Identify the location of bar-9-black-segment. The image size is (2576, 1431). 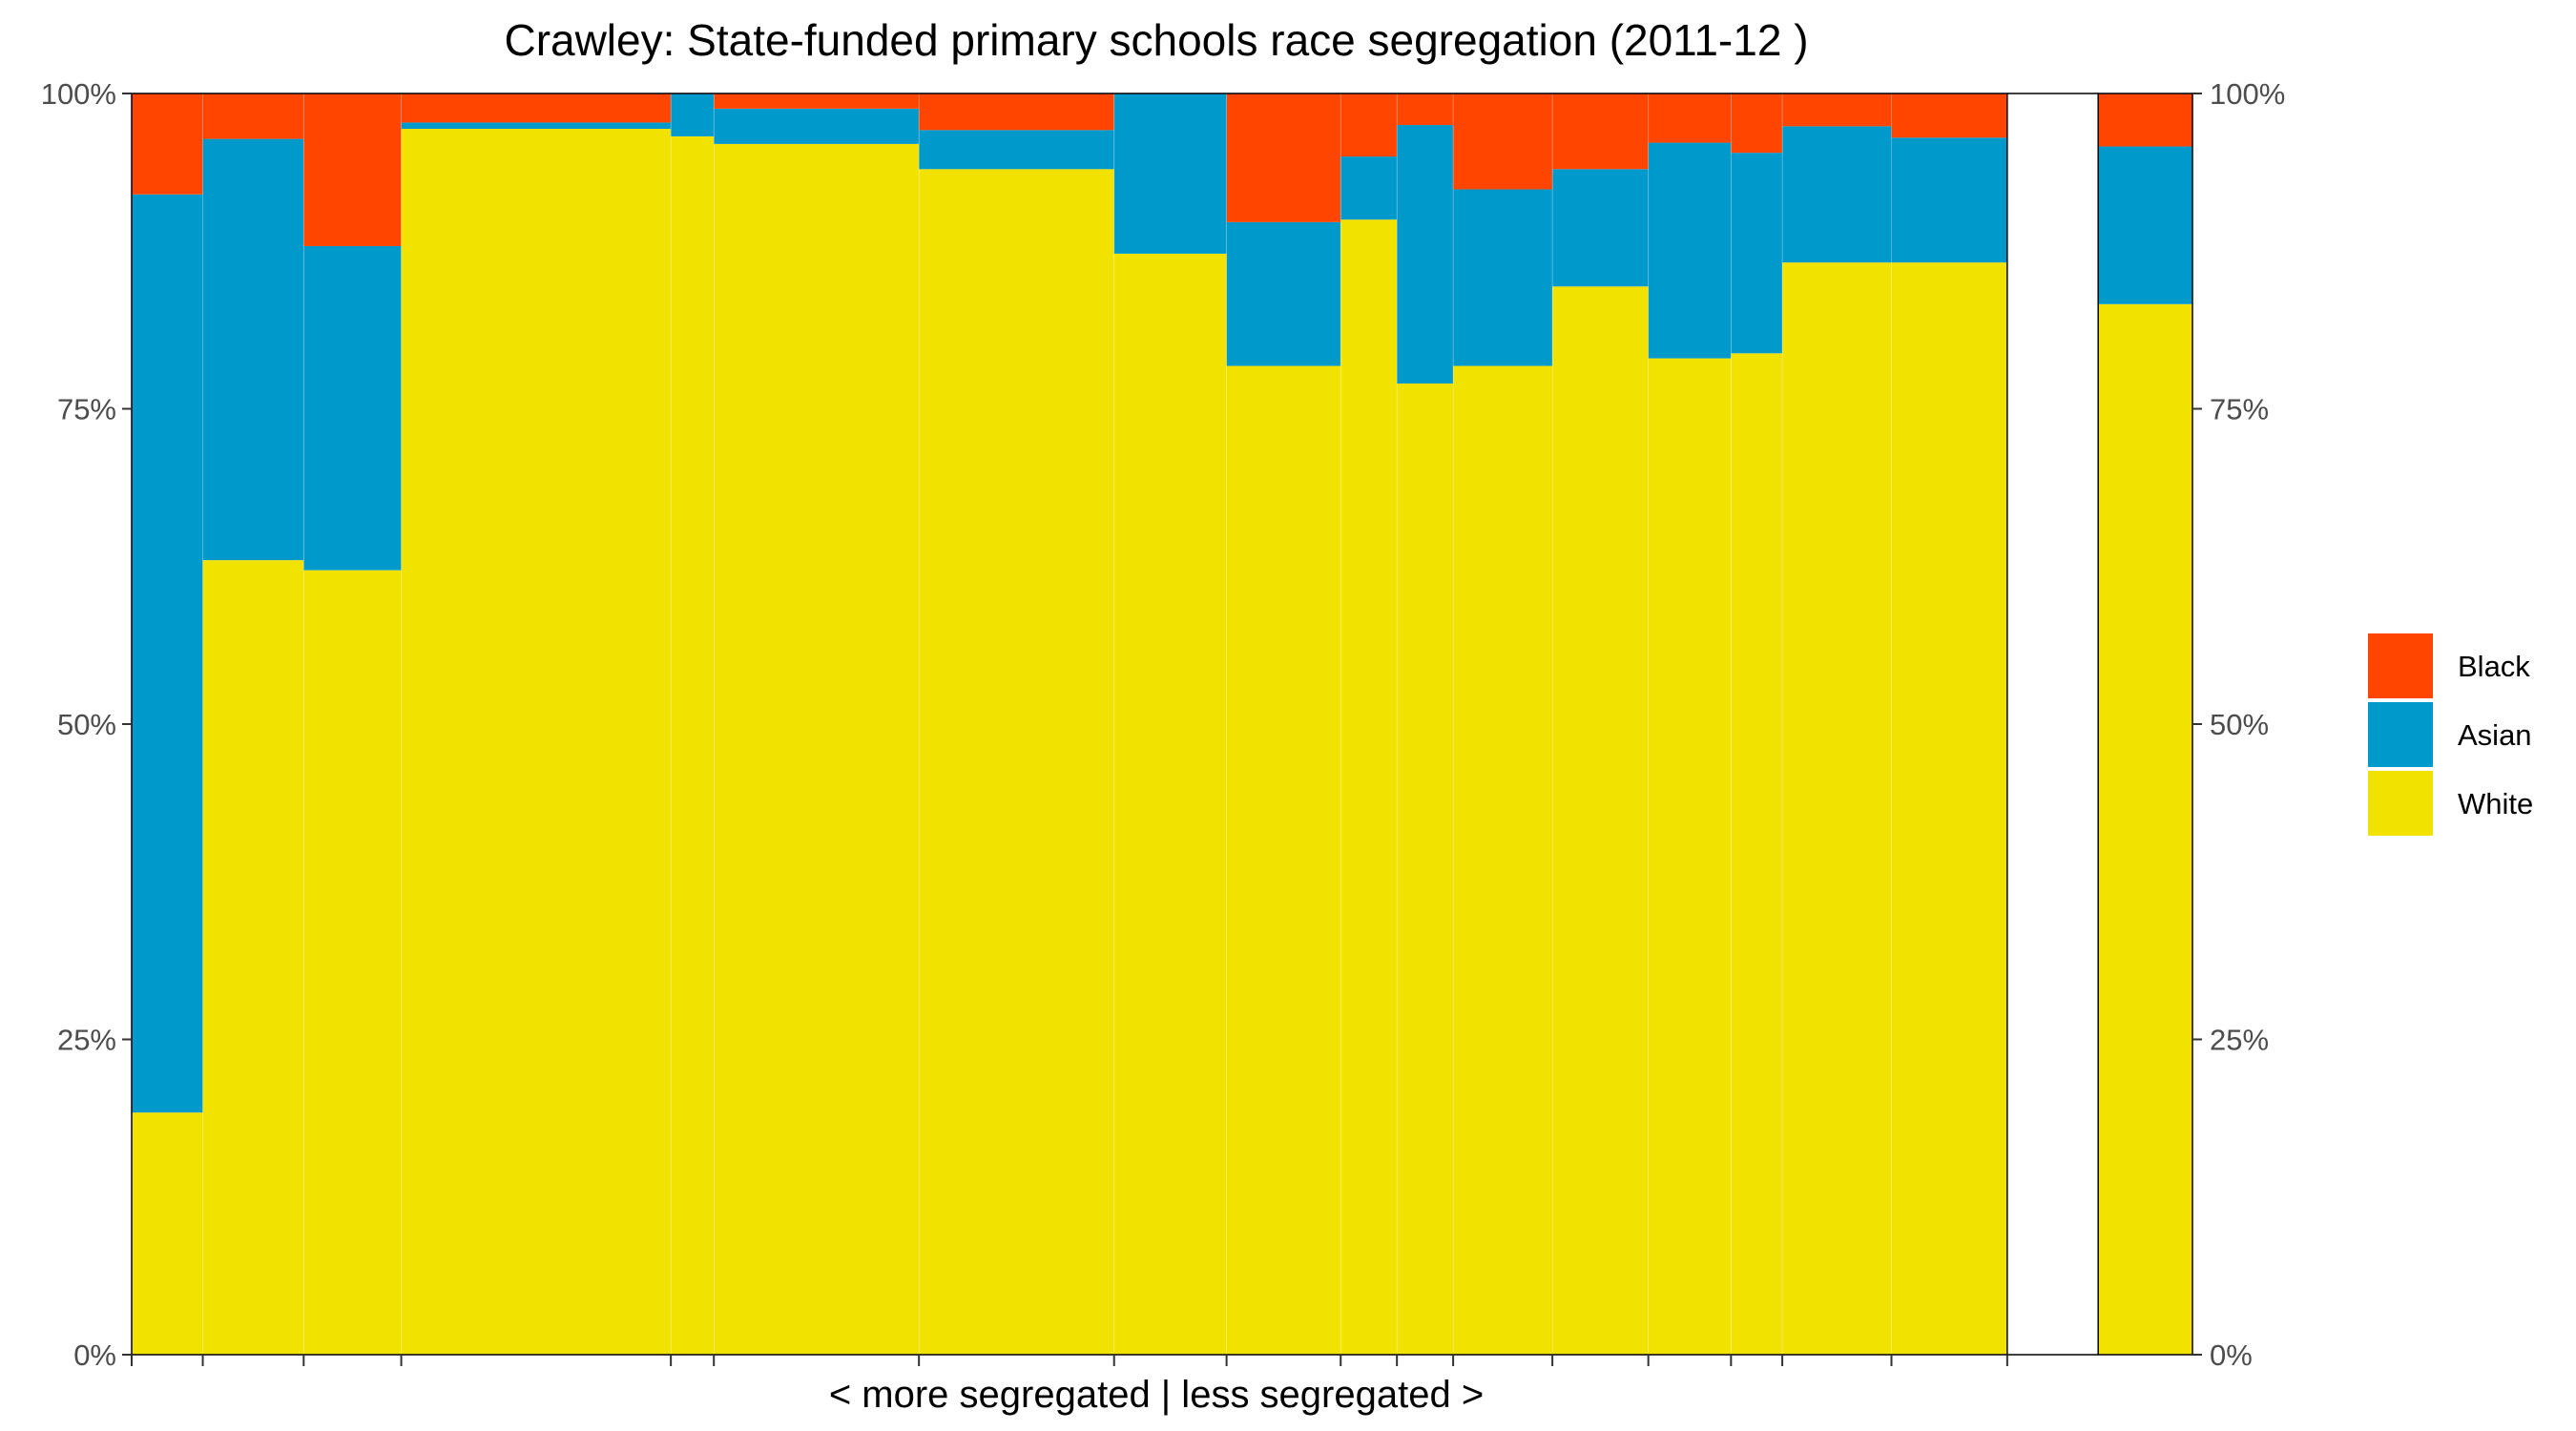
(1369, 125).